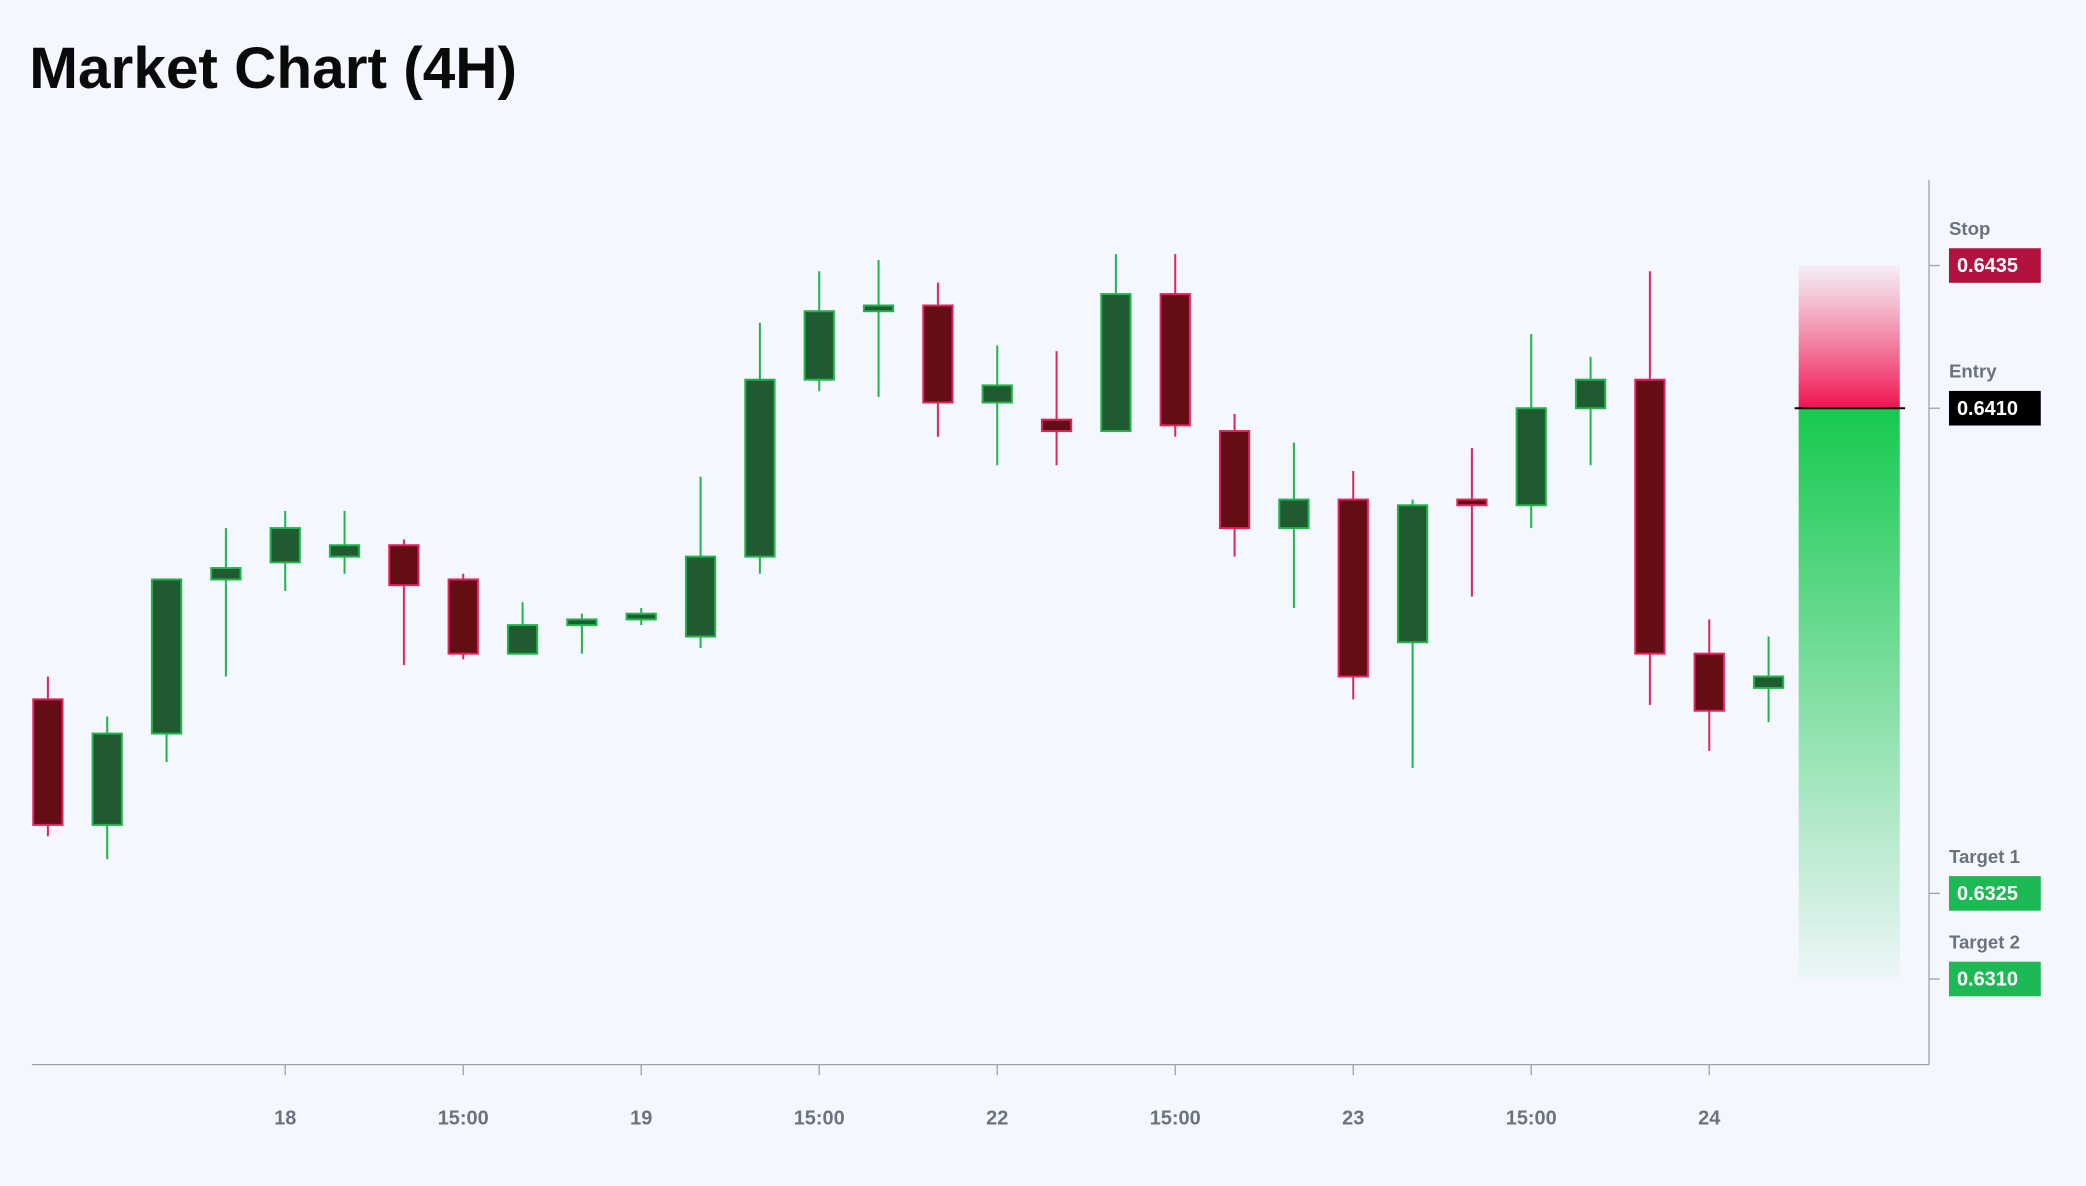 Image resolution: width=2086 pixels, height=1186 pixels. What do you see at coordinates (1987, 980) in the screenshot?
I see `level-label: 0.6310` at bounding box center [1987, 980].